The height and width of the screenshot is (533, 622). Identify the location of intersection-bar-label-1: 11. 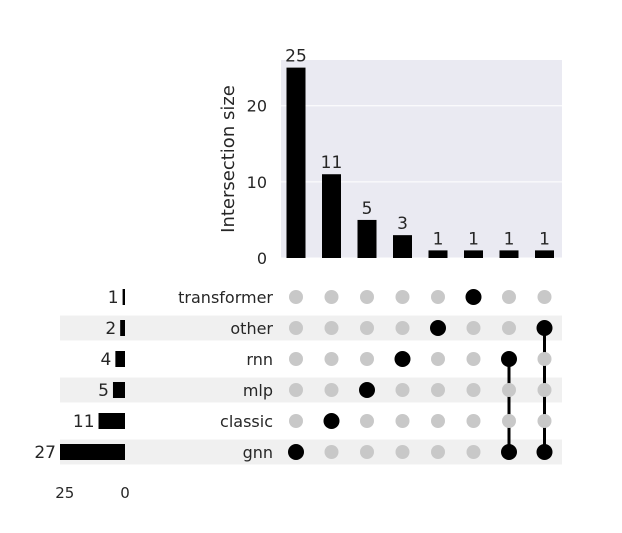
(332, 163).